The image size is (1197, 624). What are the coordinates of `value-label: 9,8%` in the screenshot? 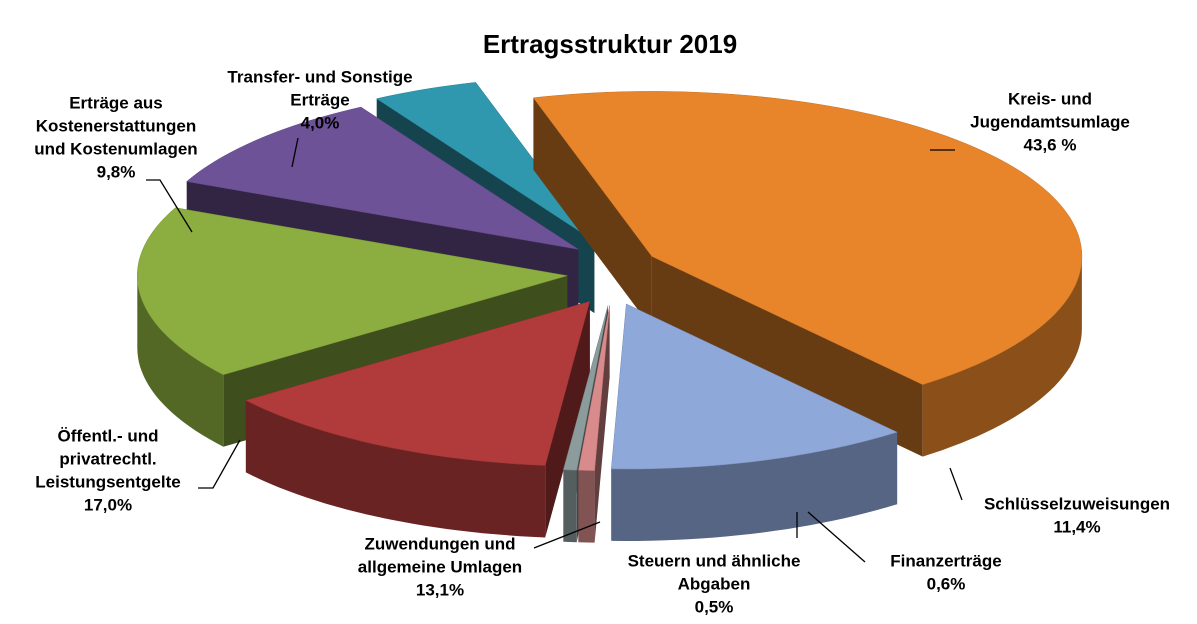 It's located at (116, 171).